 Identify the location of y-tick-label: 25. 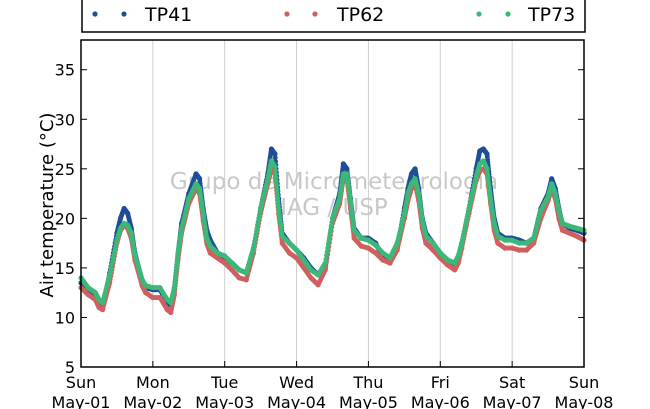
(65, 169).